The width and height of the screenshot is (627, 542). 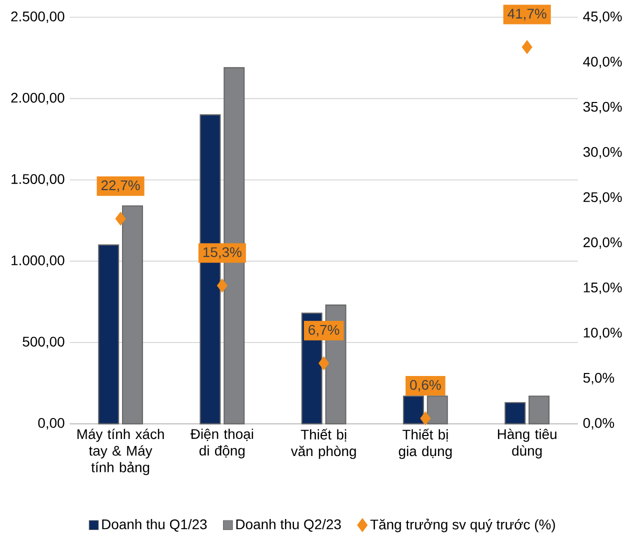 What do you see at coordinates (222, 253) in the screenshot?
I see `data-label: 15,3%` at bounding box center [222, 253].